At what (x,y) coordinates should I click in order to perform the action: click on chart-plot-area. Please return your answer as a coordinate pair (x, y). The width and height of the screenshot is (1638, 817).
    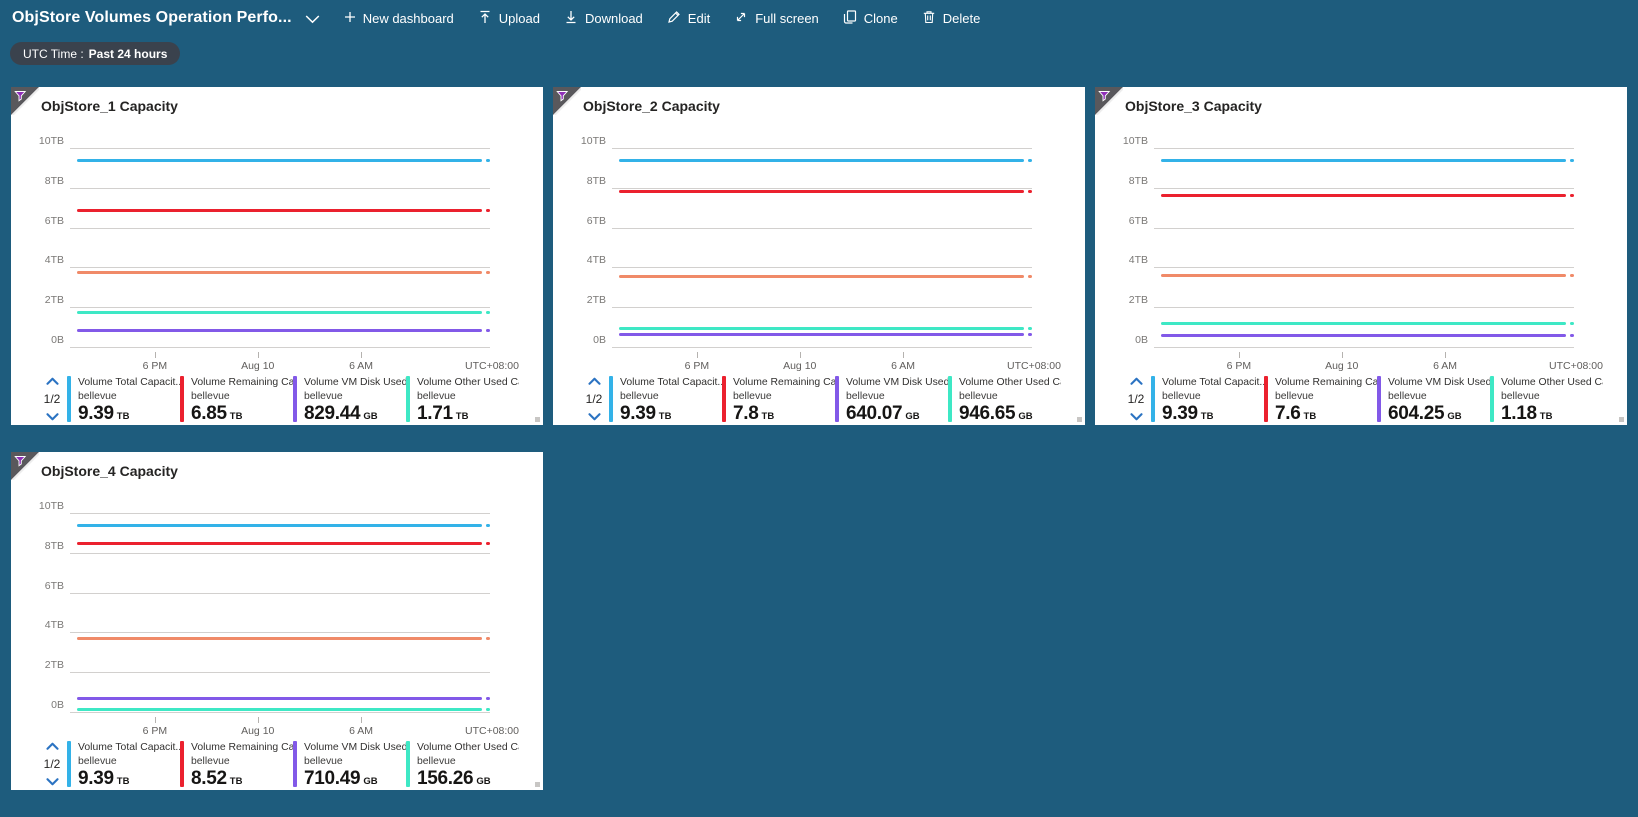
    Looking at the image, I should click on (280, 613).